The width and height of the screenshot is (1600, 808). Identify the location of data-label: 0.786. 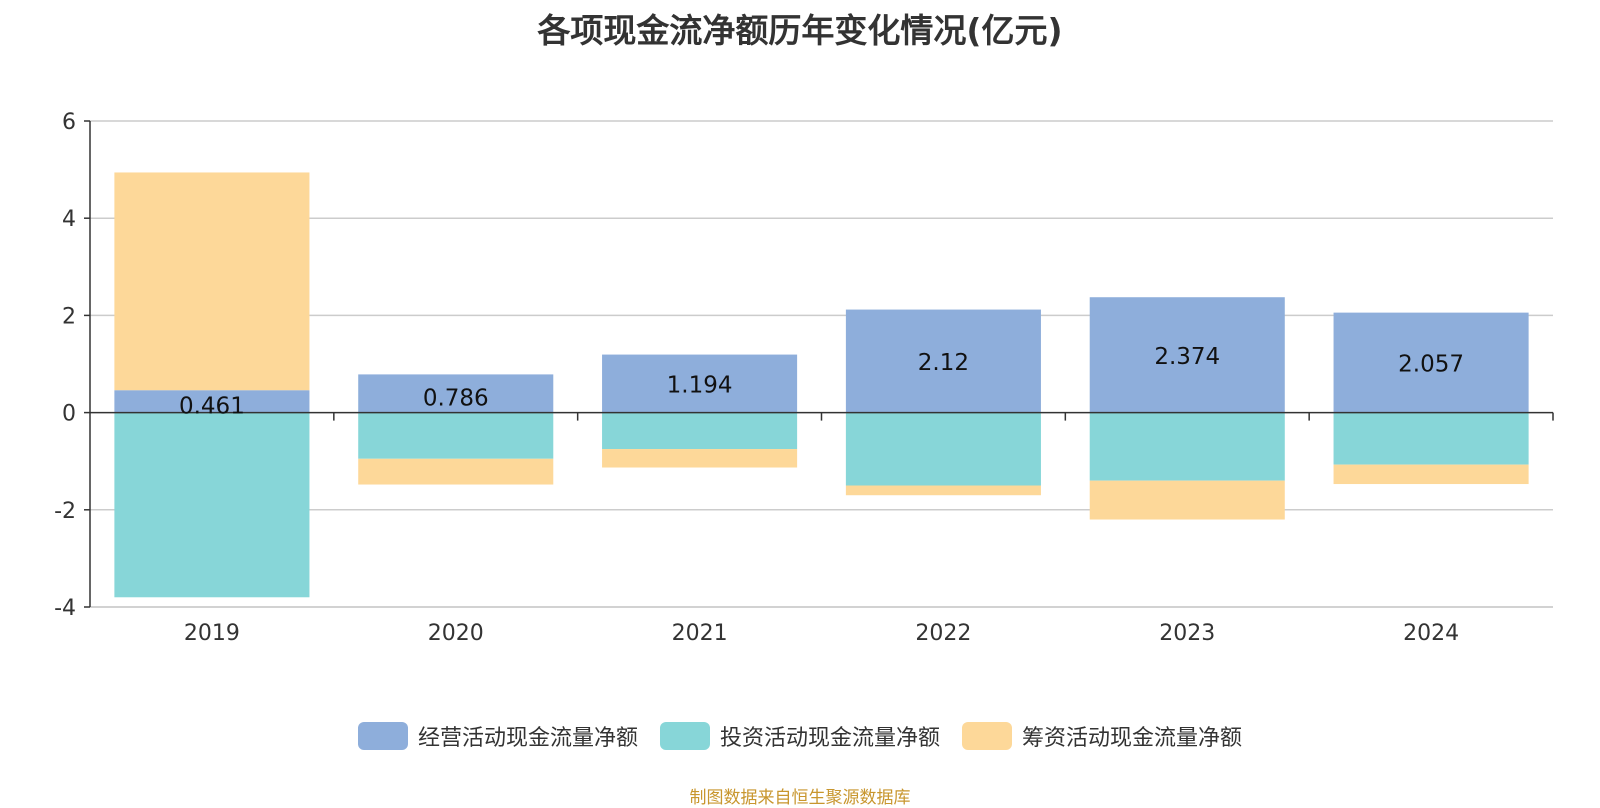
(456, 399).